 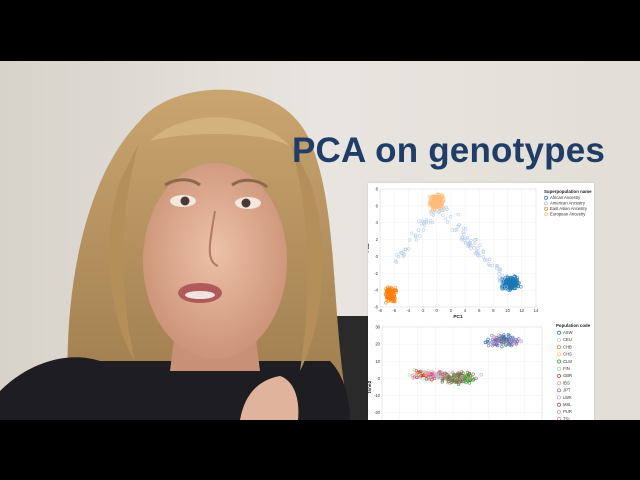 What do you see at coordinates (377, 361) in the screenshot?
I see `y-tick-label: 10` at bounding box center [377, 361].